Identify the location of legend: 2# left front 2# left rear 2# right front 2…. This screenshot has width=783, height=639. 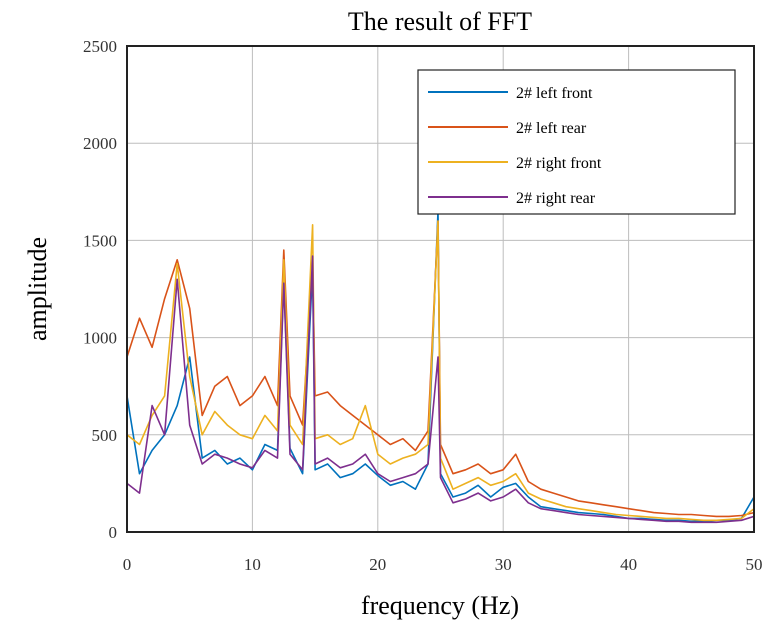
(576, 142).